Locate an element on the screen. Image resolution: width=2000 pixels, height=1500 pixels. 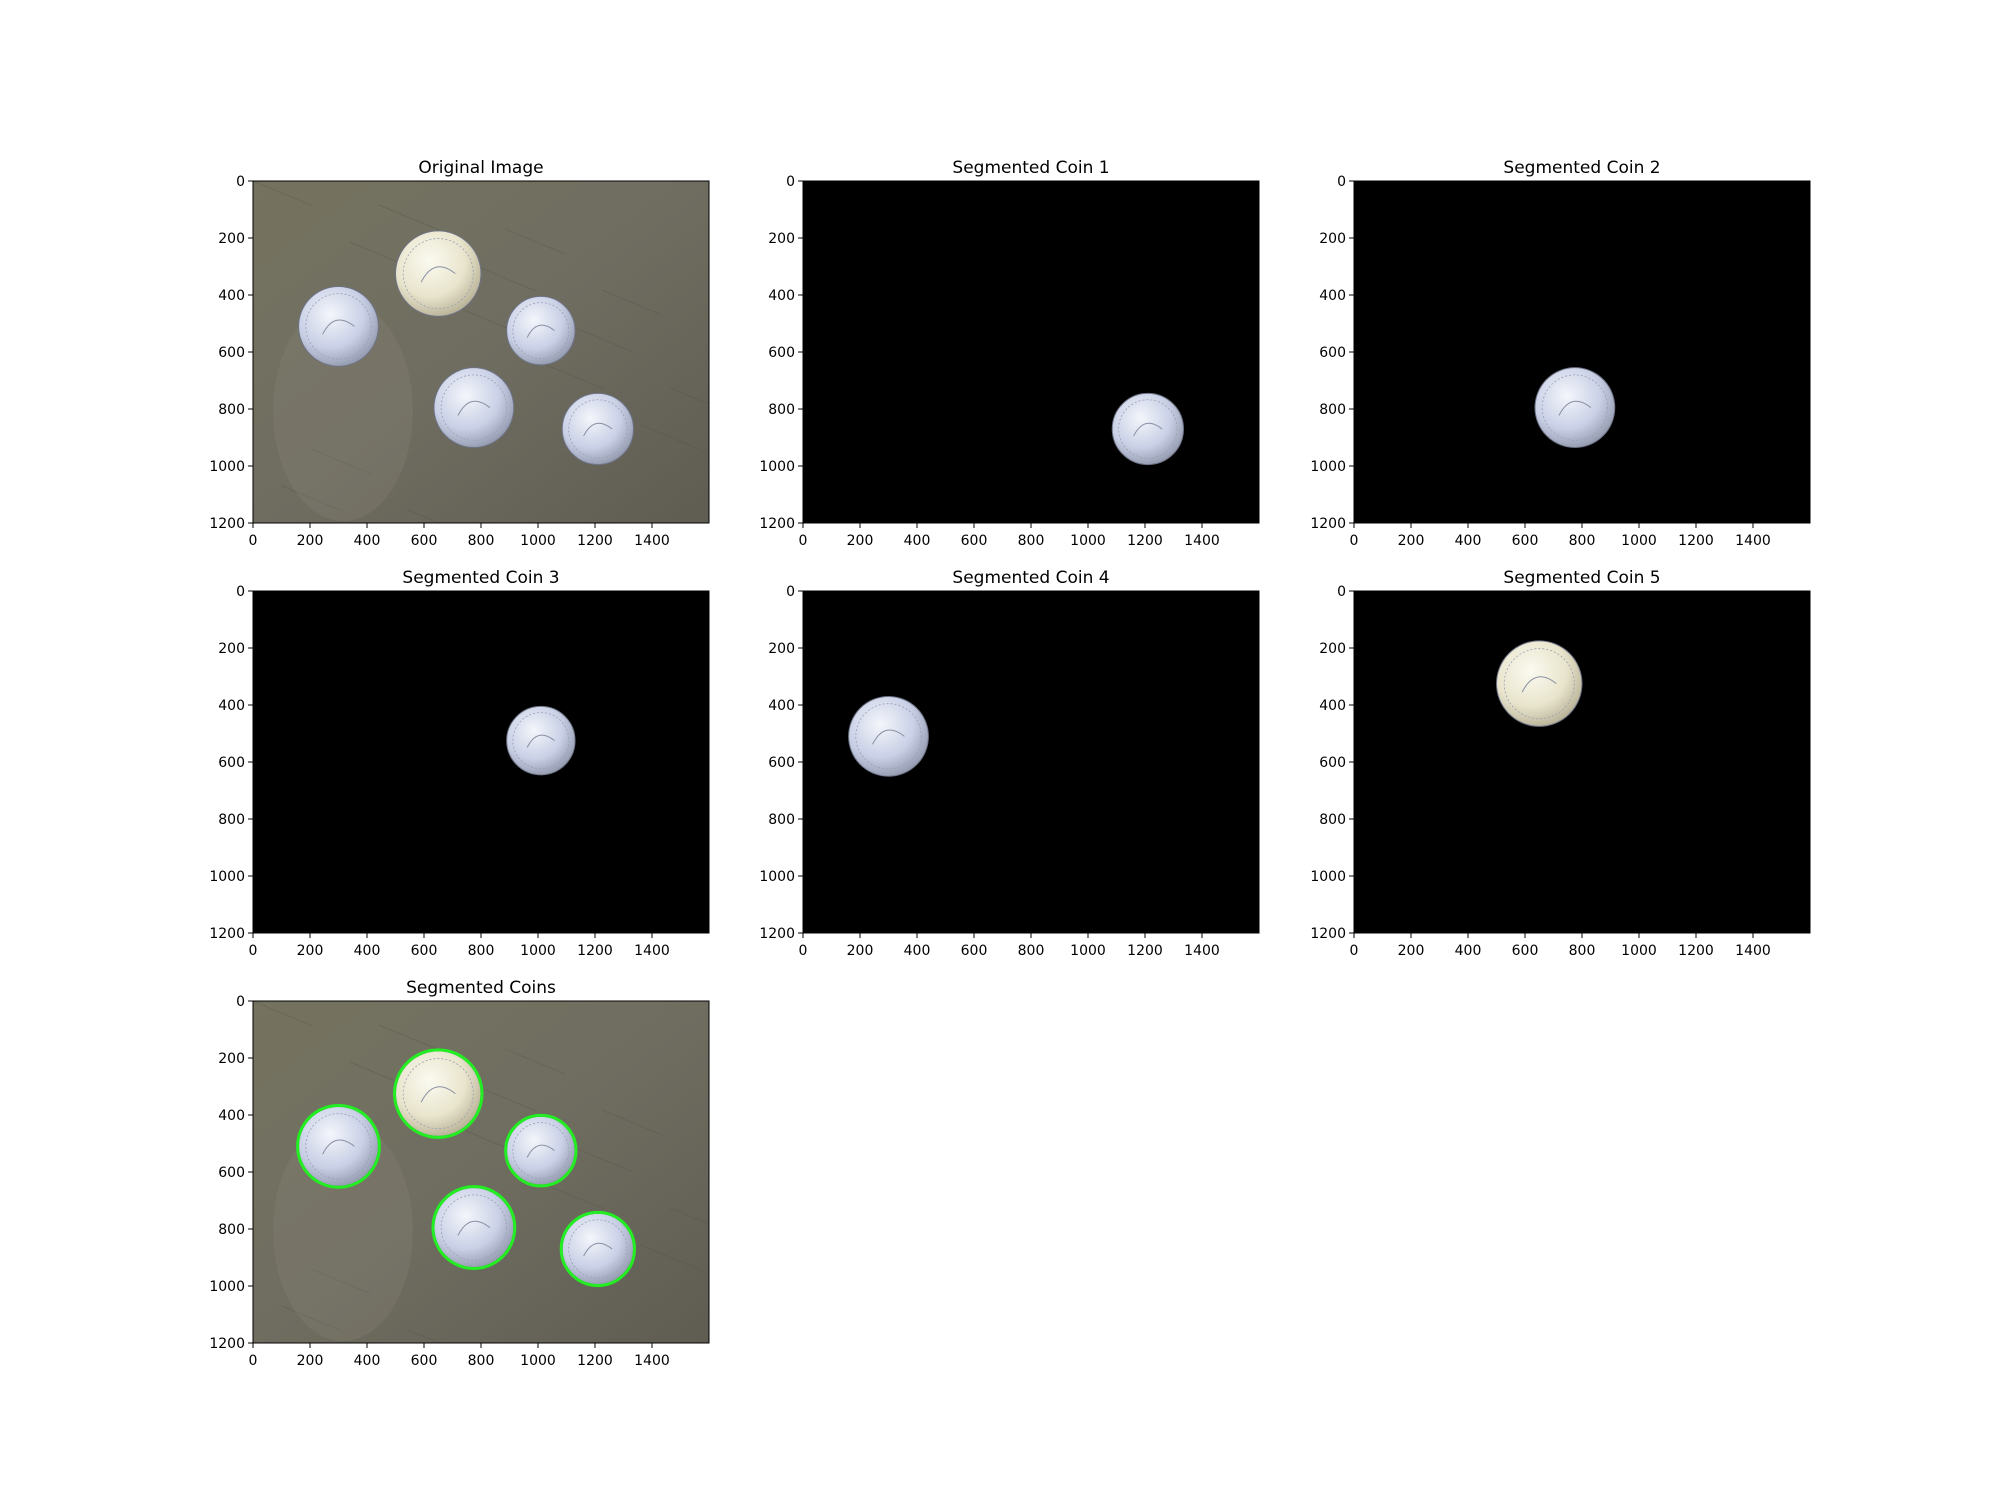
panel-title: Segmented Coin 3 is located at coordinates (480, 578).